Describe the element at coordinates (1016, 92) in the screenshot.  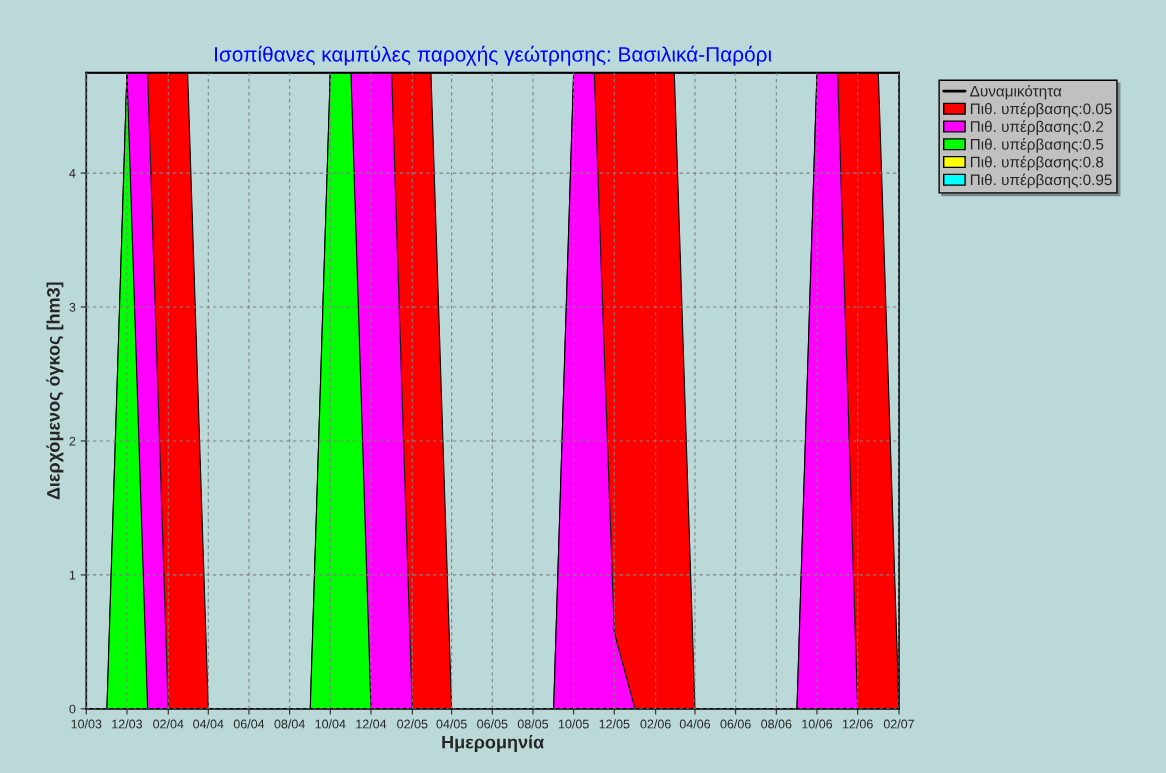
I see `legend-label: Δυναμικότητα` at that location.